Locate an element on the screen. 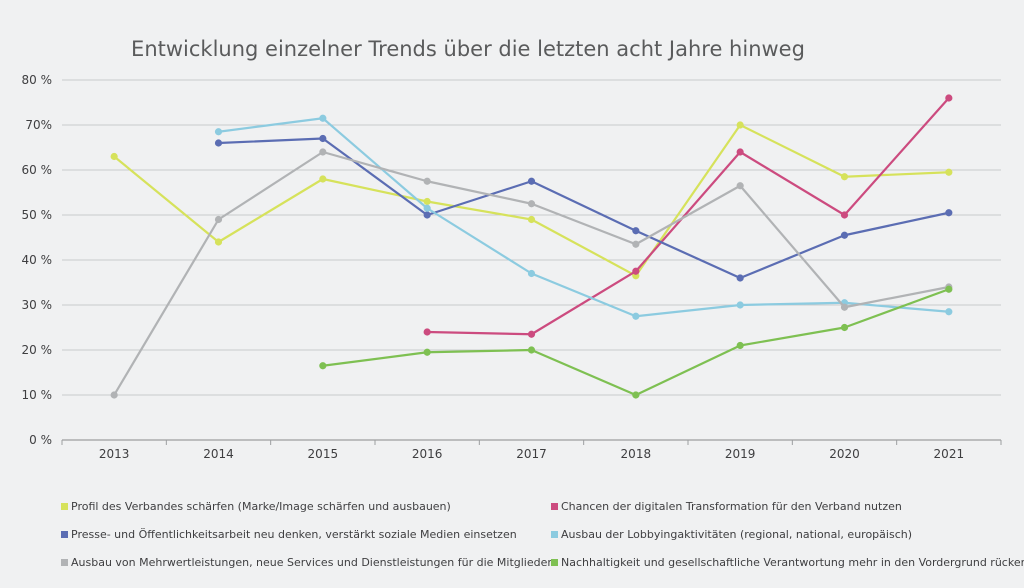 This screenshot has height=588, width=1024. x-tick-label: 2015 is located at coordinates (323, 454).